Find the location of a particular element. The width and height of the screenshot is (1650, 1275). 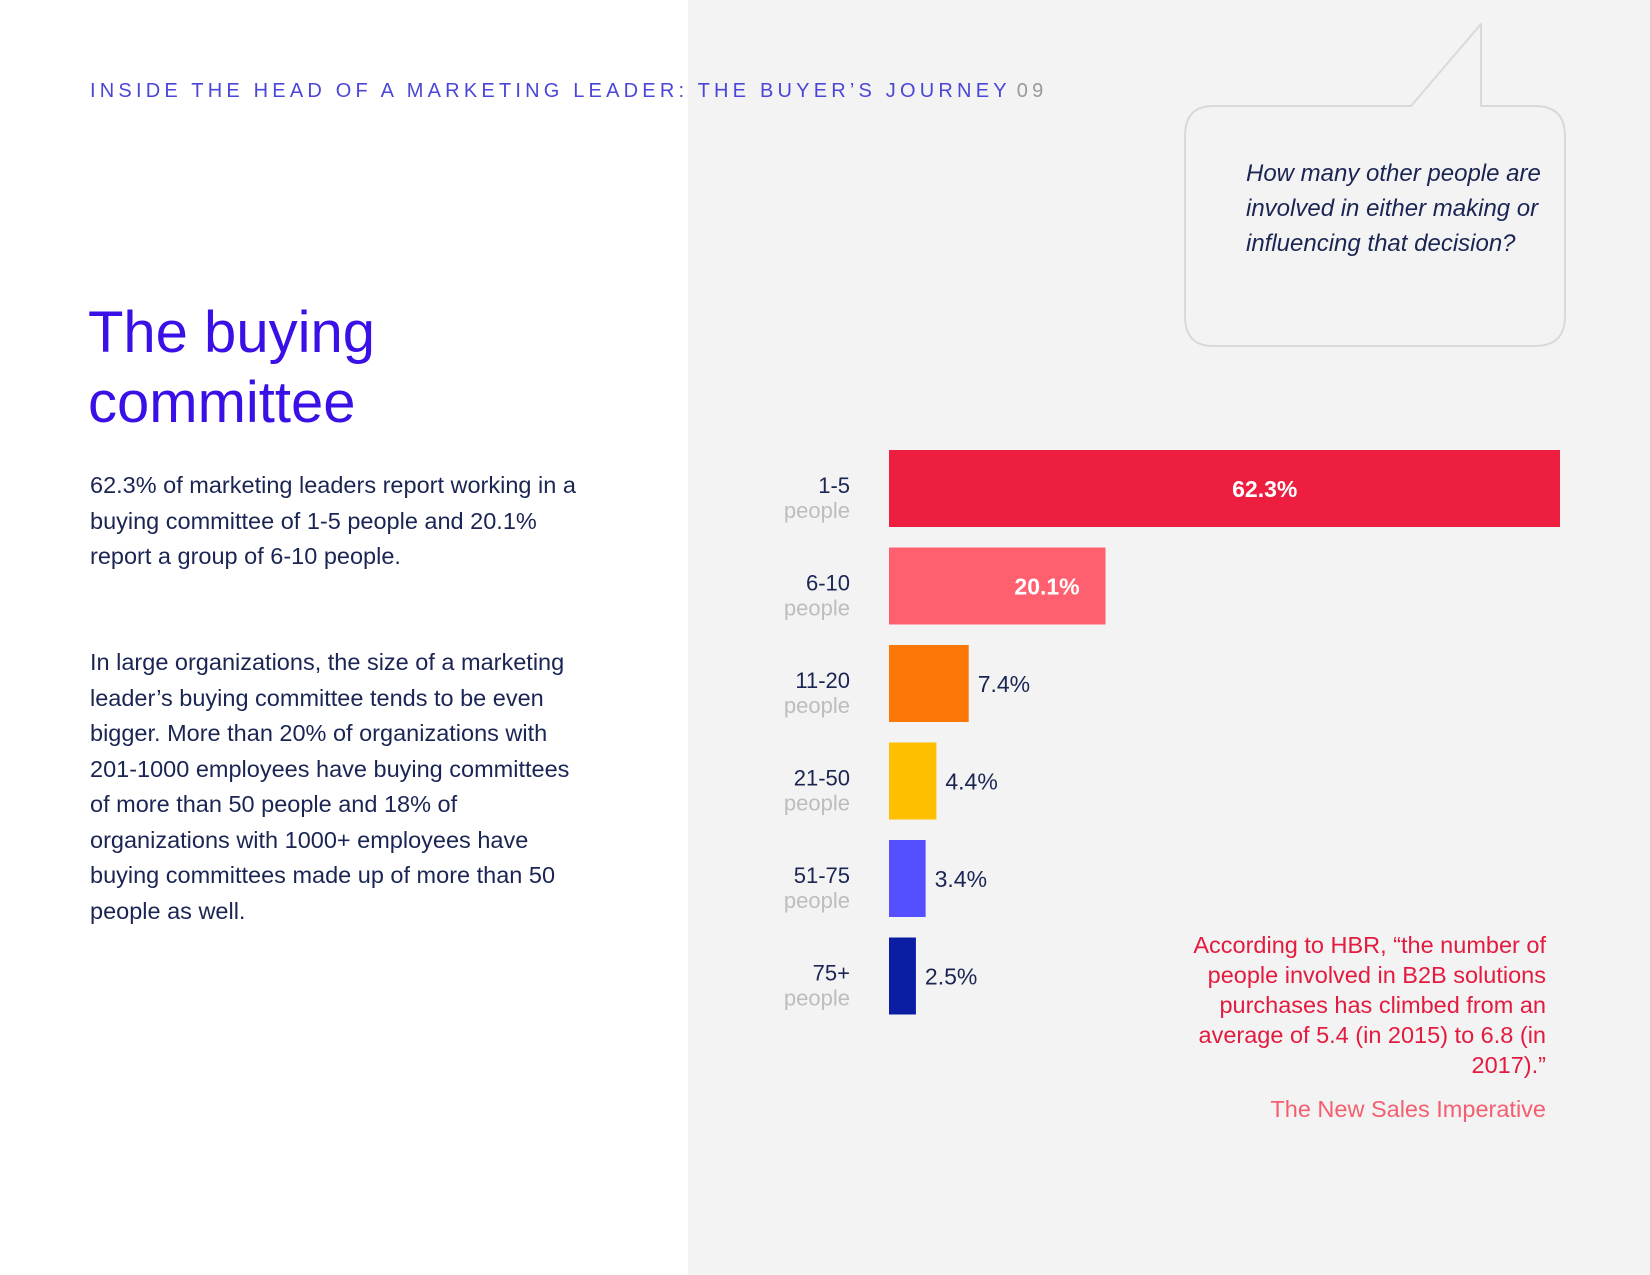

page-title: The buying committee is located at coordinates (368, 368).